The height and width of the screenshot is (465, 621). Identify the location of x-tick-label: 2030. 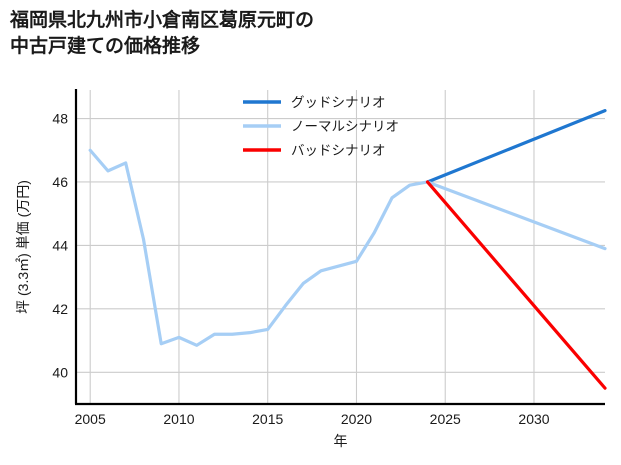
(533, 419).